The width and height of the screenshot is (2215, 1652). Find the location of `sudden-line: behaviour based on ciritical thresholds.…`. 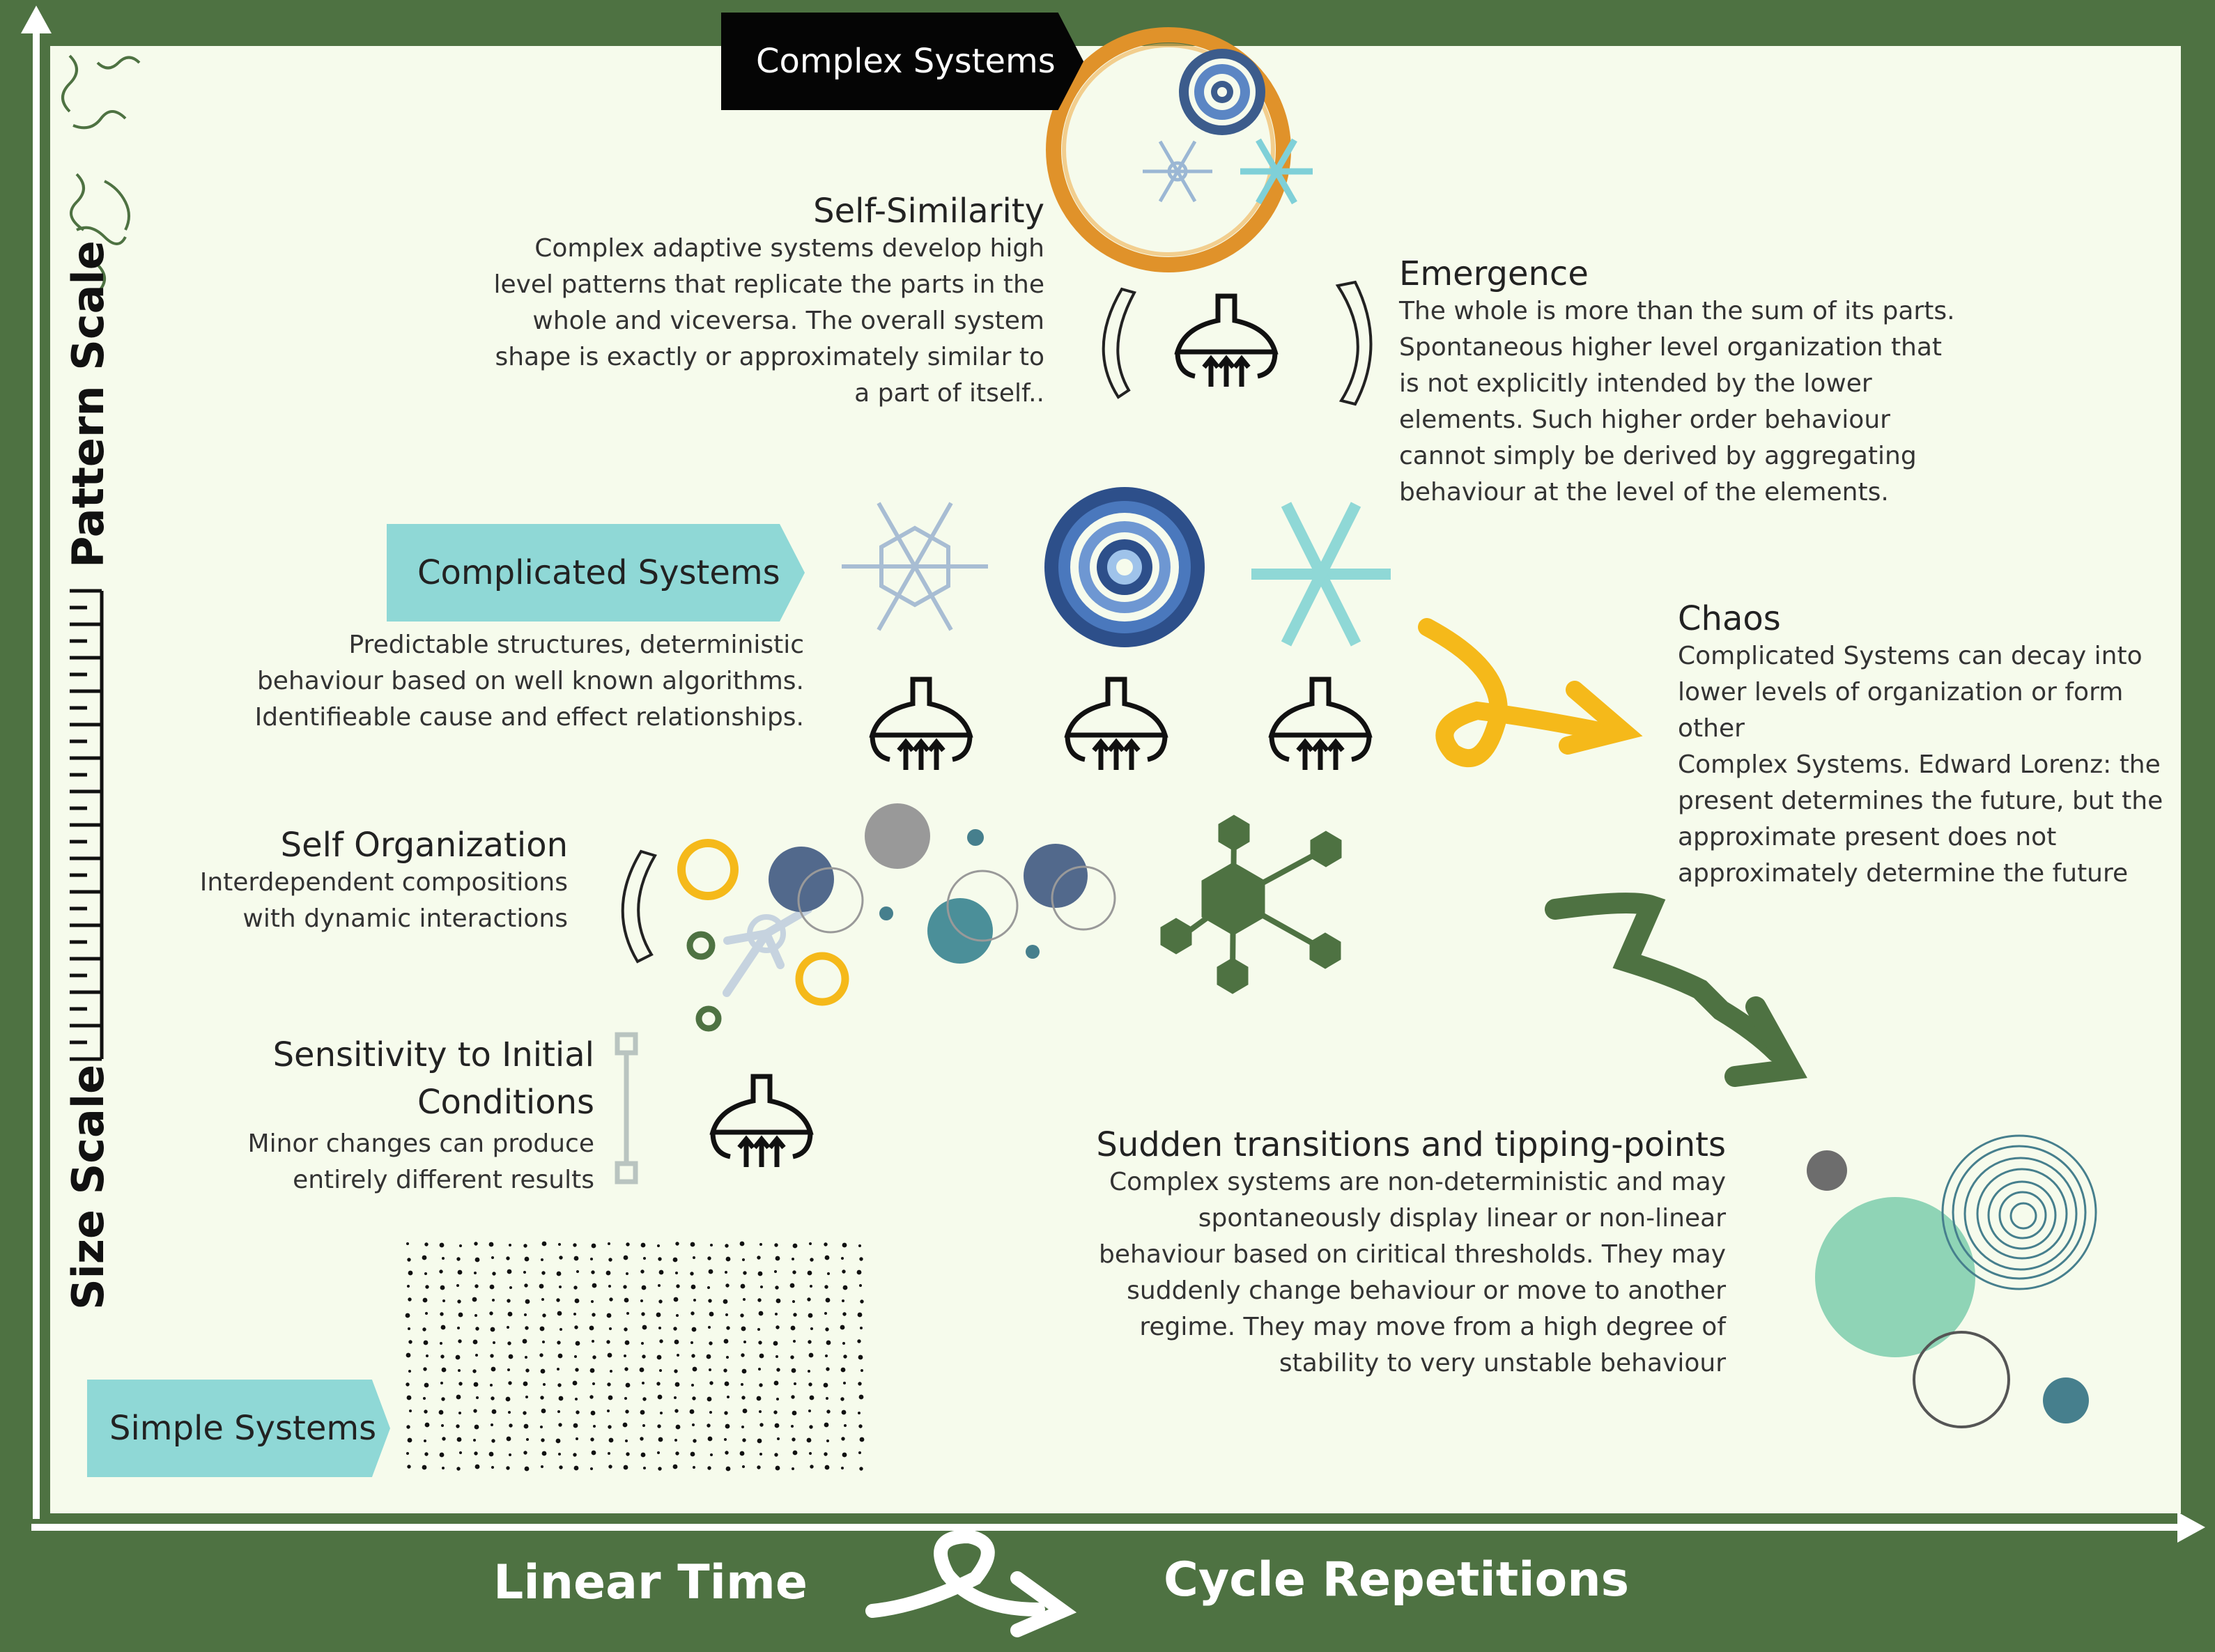

sudden-line: behaviour based on ciritical thresholds.… is located at coordinates (1412, 1254).